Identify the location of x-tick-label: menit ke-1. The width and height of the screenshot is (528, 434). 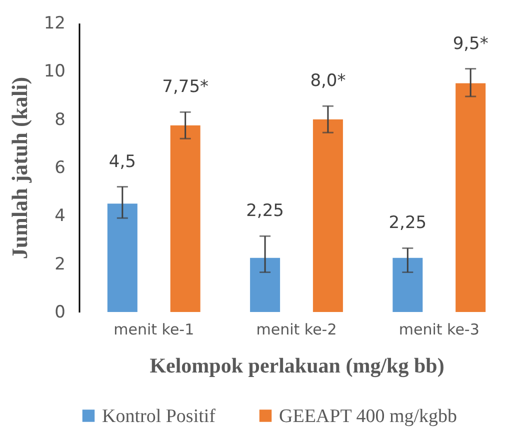
(154, 329).